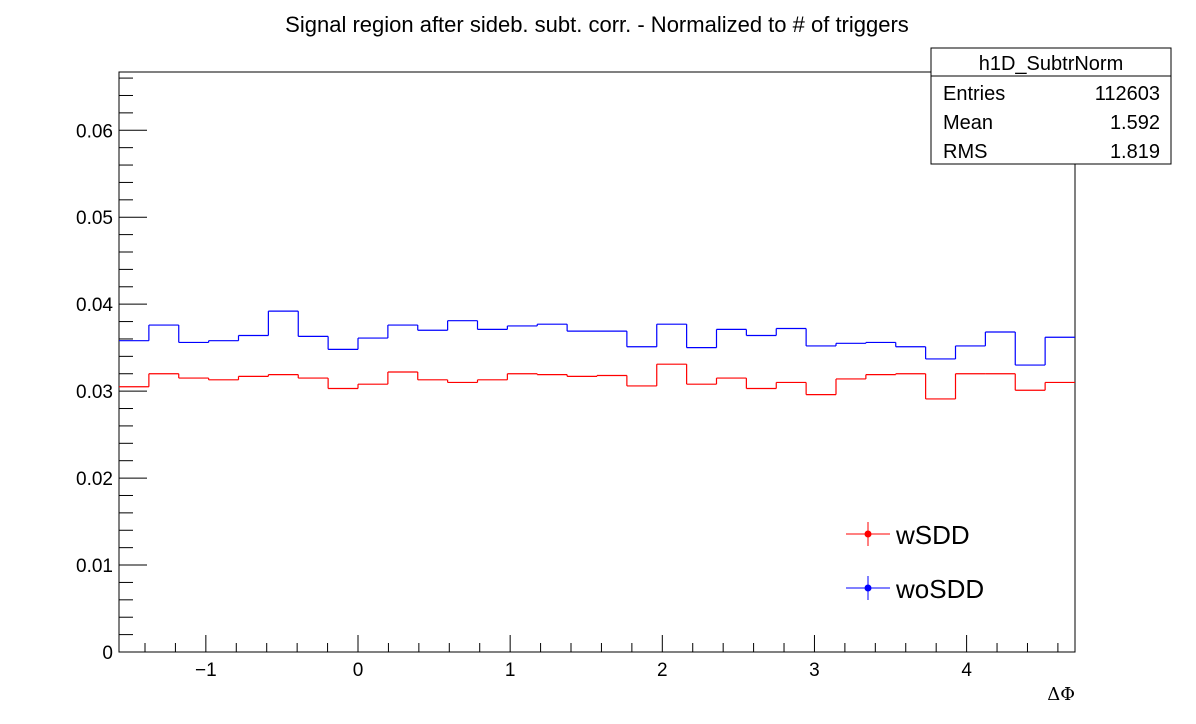 This screenshot has width=1196, height=724. What do you see at coordinates (1127, 94) in the screenshot?
I see `stats-entries-value: 112603` at bounding box center [1127, 94].